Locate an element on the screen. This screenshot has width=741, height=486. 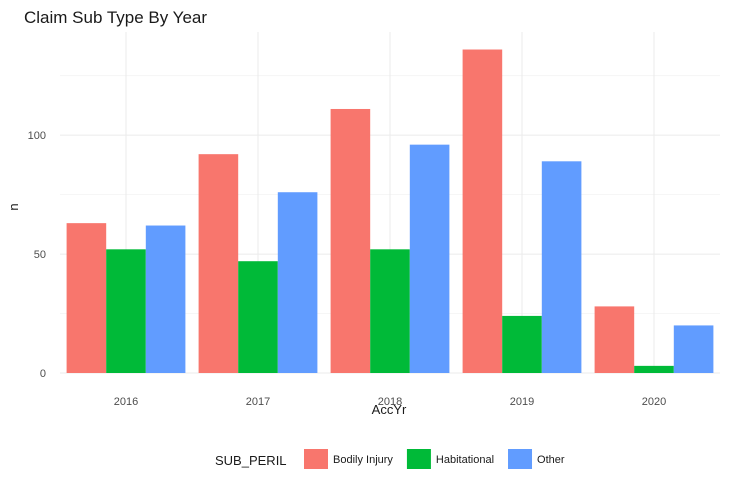
y-tick-label: 50 is located at coordinates (40, 255).